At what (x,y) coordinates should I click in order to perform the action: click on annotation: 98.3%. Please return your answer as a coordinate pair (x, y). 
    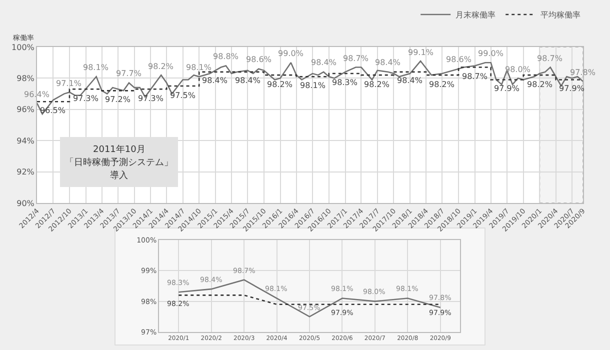
    Looking at the image, I should click on (345, 82).